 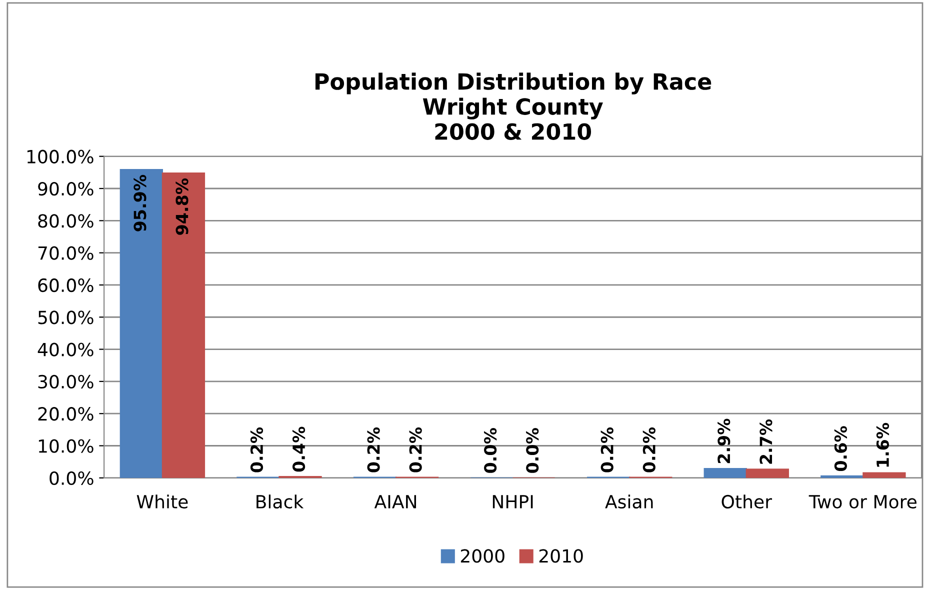 I want to click on x-tick-label: AIAN, so click(x=395, y=501).